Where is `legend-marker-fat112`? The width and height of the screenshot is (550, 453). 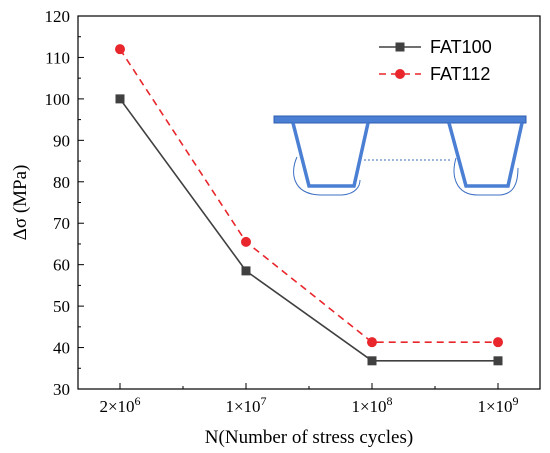 legend-marker-fat112 is located at coordinates (400, 74).